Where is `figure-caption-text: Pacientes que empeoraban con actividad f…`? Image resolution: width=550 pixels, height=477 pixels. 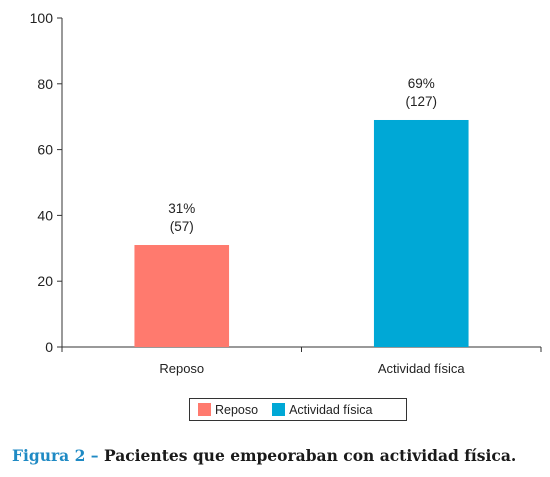
figure-caption-text: Pacientes que empeoraban con actividad f… is located at coordinates (310, 455).